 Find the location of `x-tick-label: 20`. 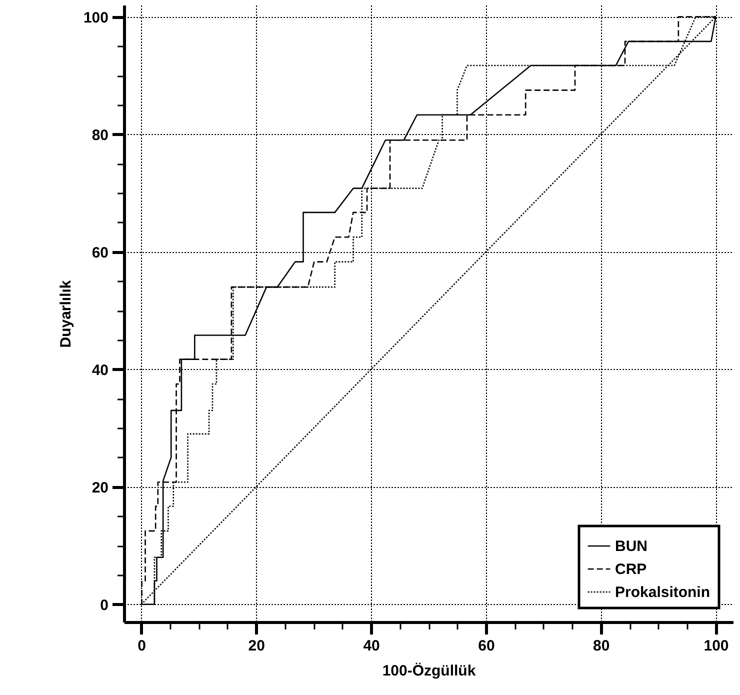

x-tick-label: 20 is located at coordinates (256, 646).